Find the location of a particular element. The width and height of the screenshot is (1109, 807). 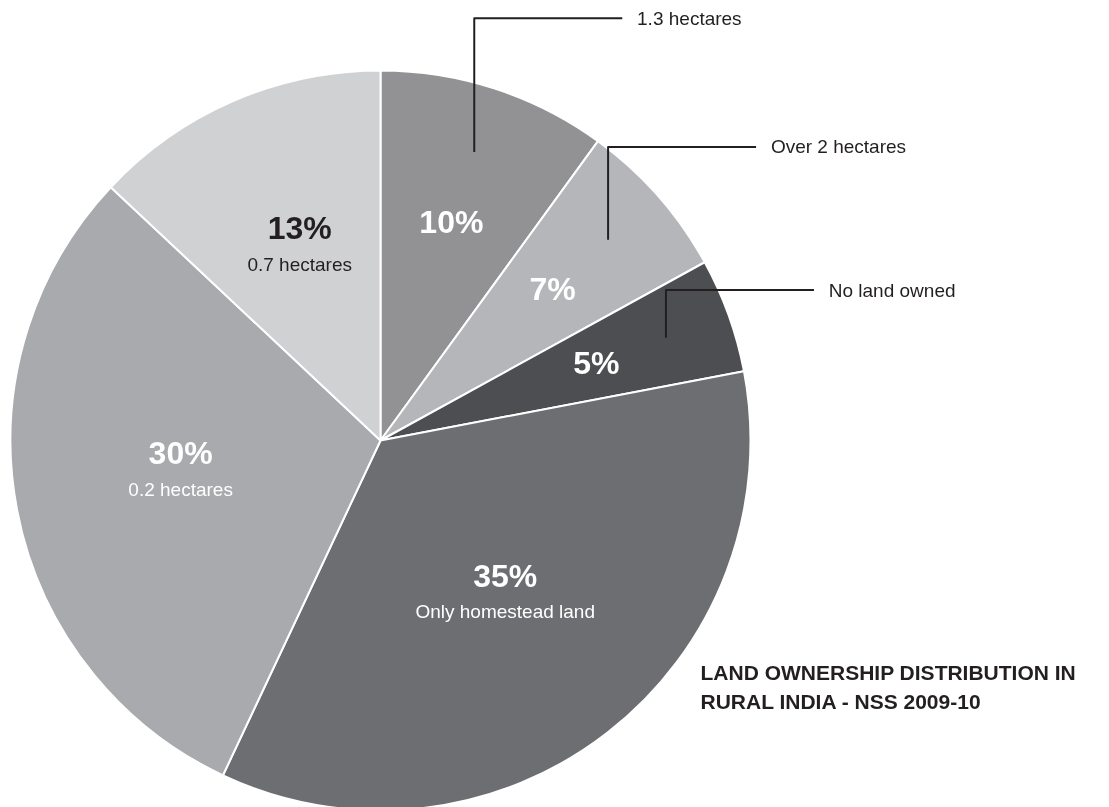

data-label: 13% is located at coordinates (299, 228).